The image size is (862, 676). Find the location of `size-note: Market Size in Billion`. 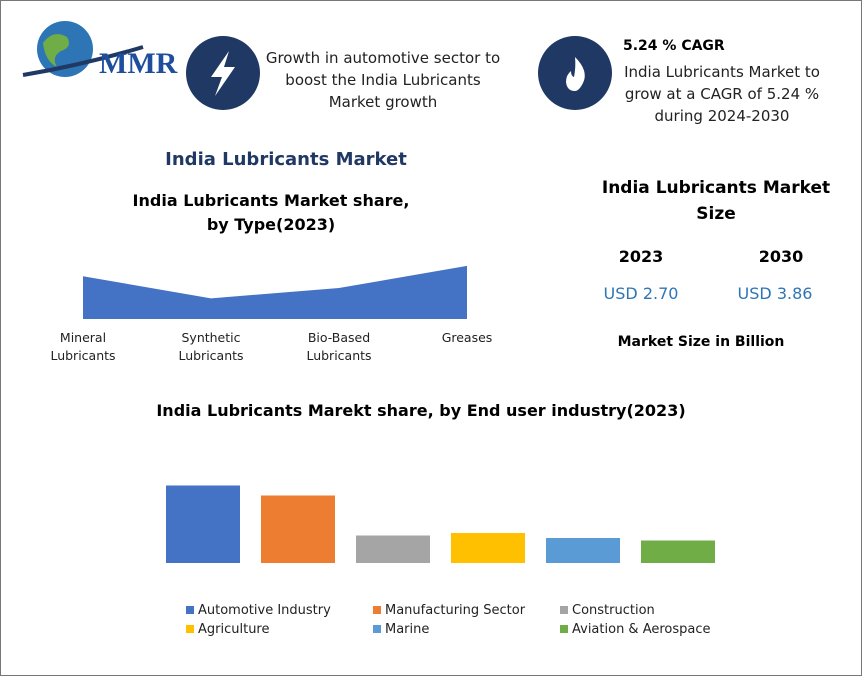

size-note: Market Size in Billion is located at coordinates (701, 342).